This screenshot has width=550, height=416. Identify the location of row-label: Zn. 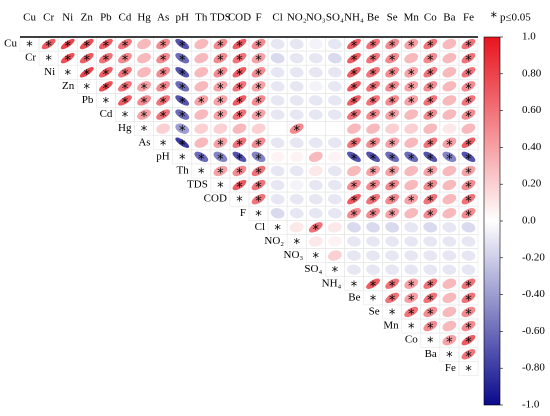
(68, 86).